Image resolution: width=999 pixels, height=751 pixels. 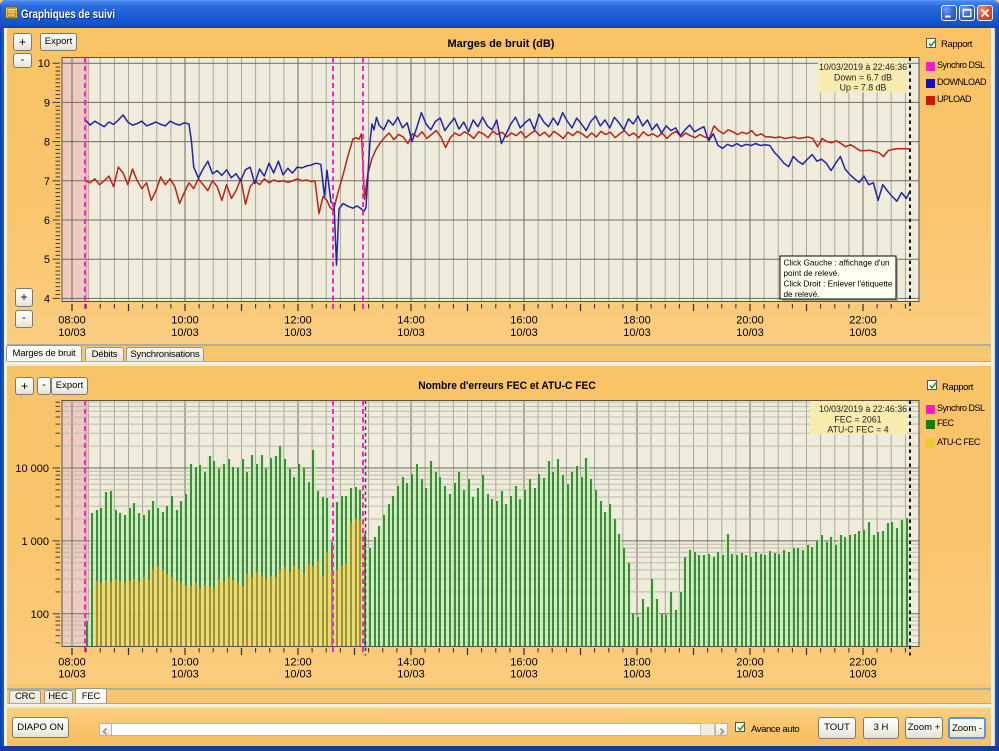 What do you see at coordinates (40, 615) in the screenshot?
I see `svg-text: 100` at bounding box center [40, 615].